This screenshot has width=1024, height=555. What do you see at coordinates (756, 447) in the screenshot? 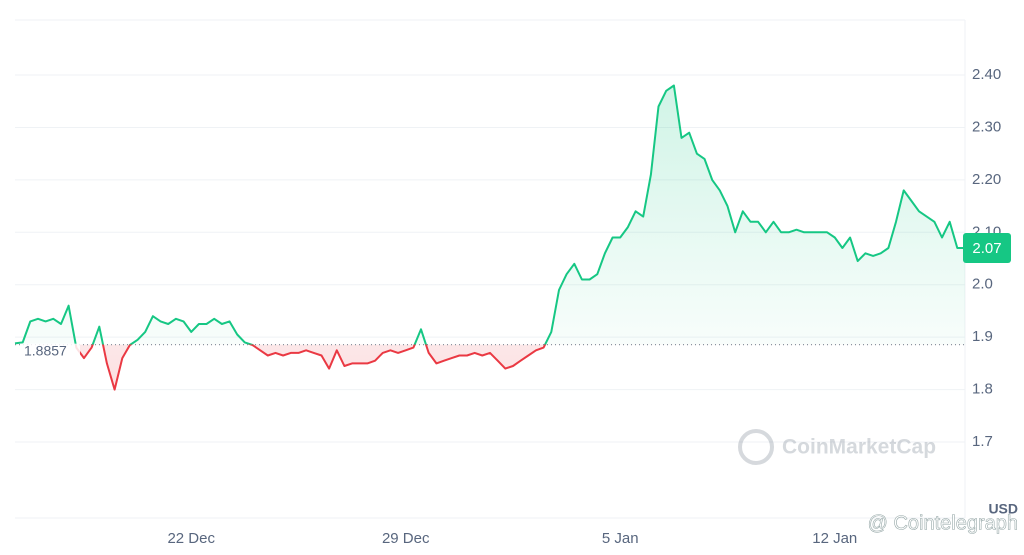
I see `watermark-logo` at bounding box center [756, 447].